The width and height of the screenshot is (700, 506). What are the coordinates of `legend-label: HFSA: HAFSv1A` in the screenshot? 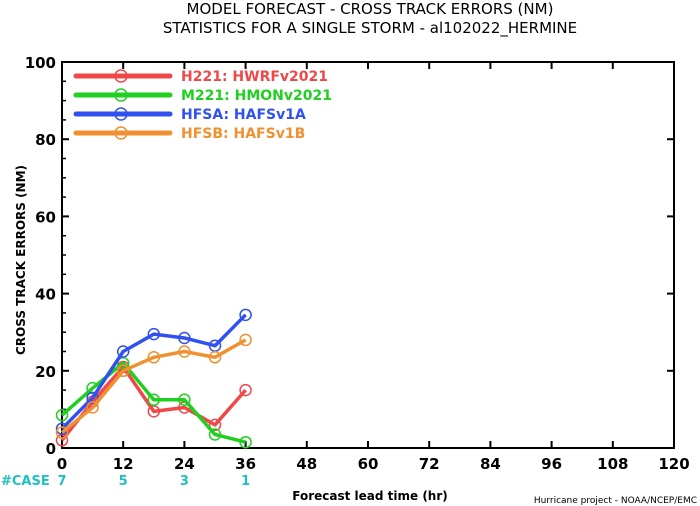 It's located at (243, 115).